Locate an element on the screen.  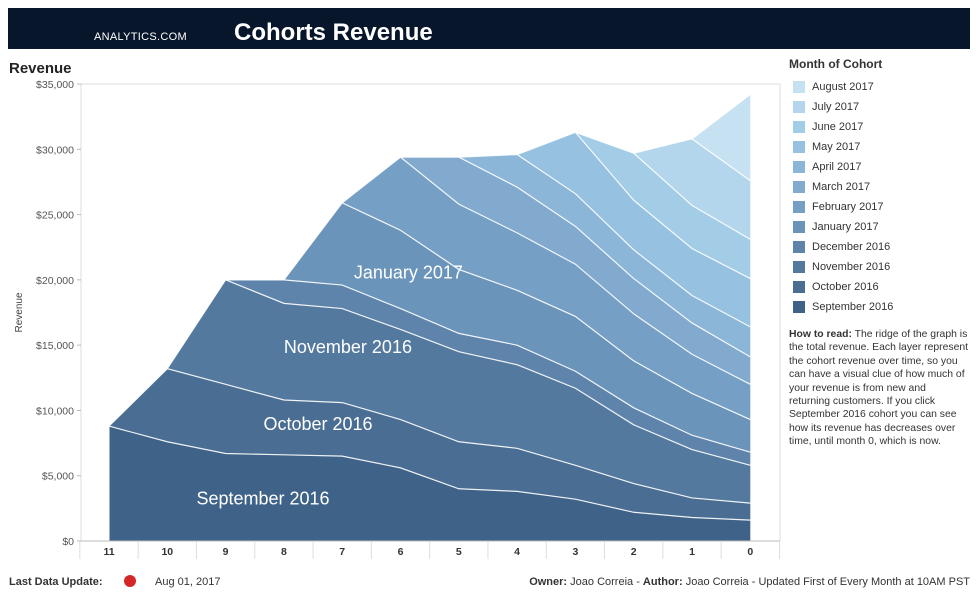
legend-item: August 2017 is located at coordinates (843, 87).